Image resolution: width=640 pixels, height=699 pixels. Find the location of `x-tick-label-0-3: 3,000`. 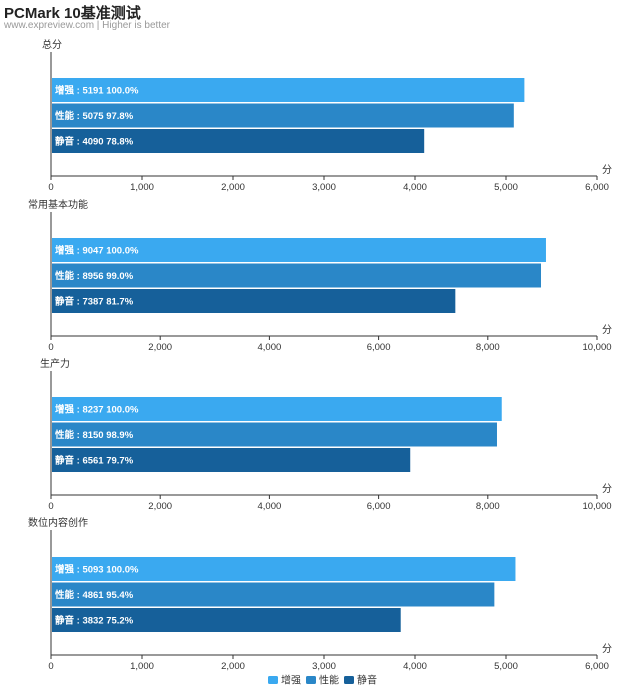

x-tick-label-0-3: 3,000 is located at coordinates (324, 187).